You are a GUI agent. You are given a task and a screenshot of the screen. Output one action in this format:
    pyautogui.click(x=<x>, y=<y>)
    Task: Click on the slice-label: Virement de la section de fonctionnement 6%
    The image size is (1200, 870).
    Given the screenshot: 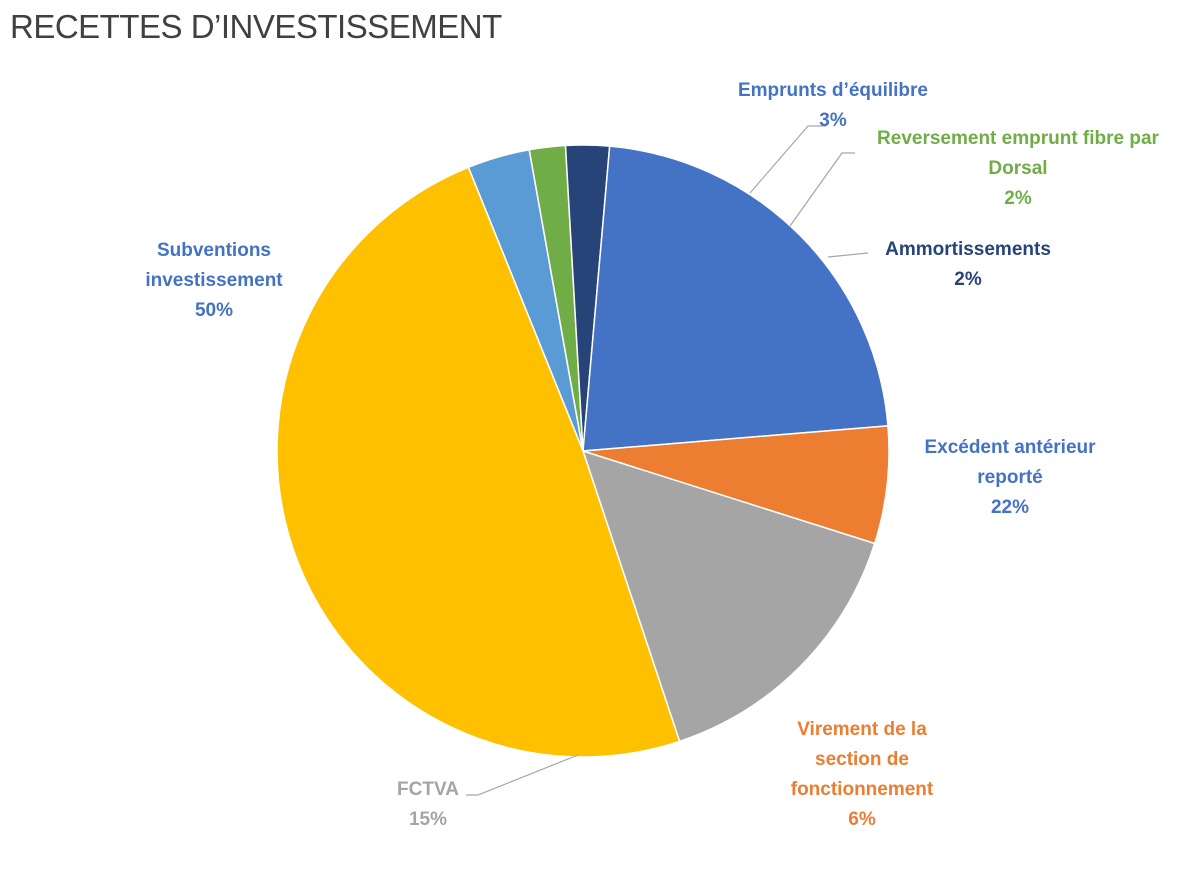 What is the action you would take?
    pyautogui.click(x=862, y=774)
    